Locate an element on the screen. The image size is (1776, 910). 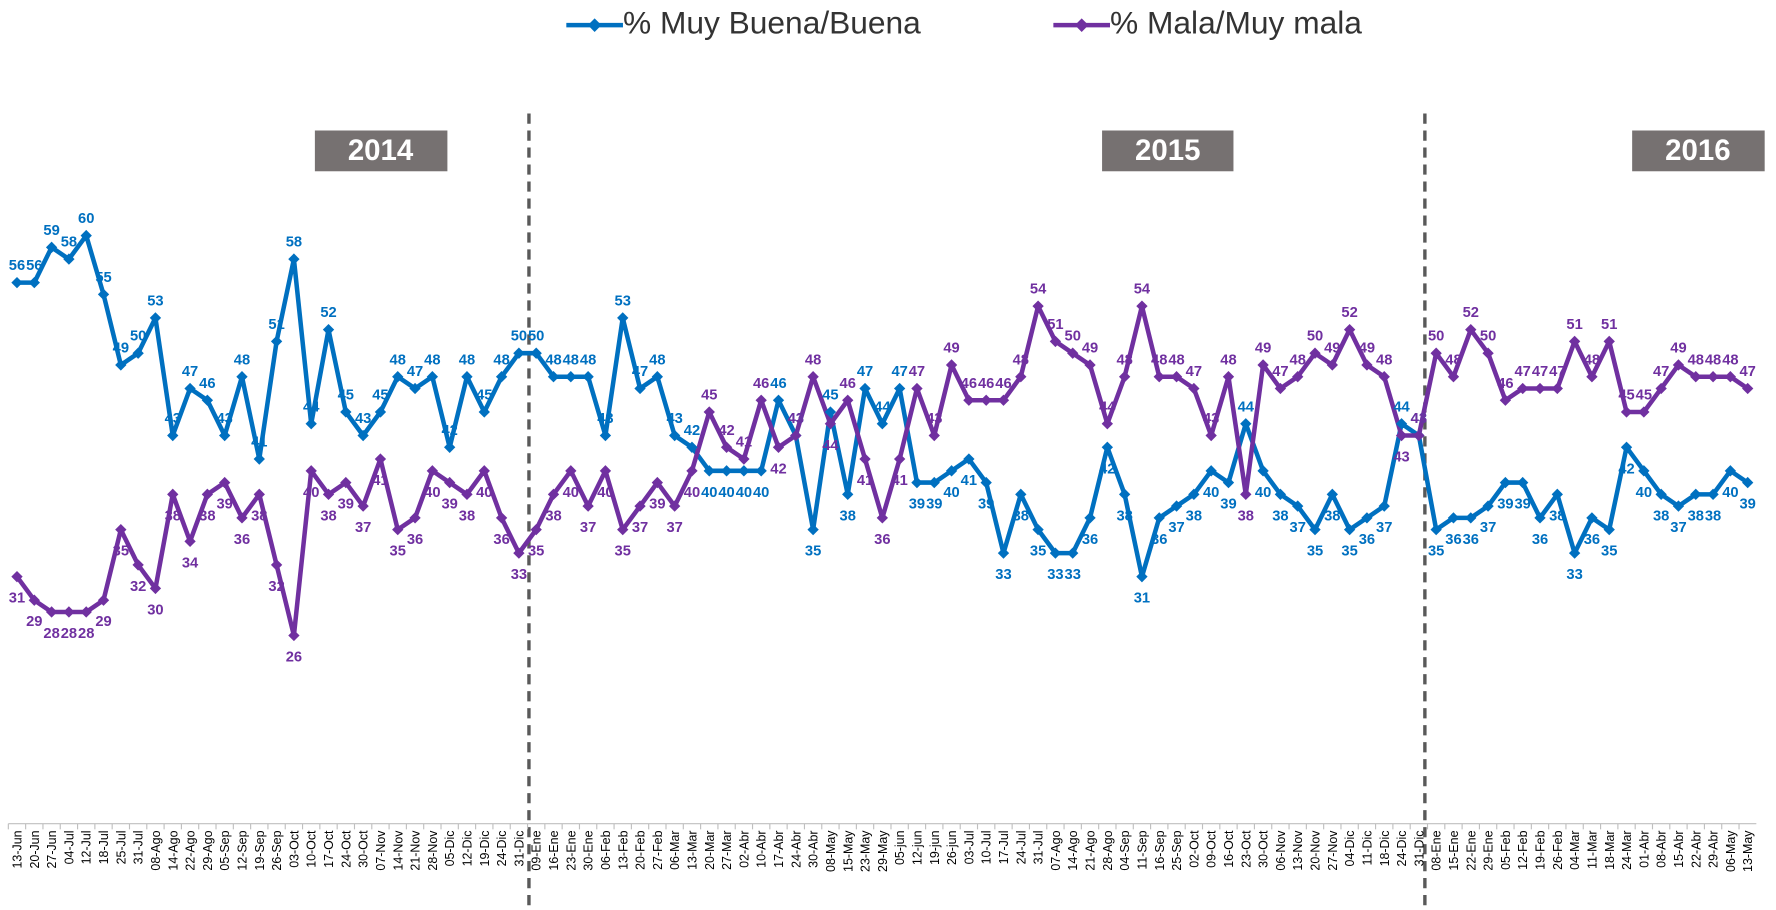
data-label: 45 is located at coordinates (830, 396).